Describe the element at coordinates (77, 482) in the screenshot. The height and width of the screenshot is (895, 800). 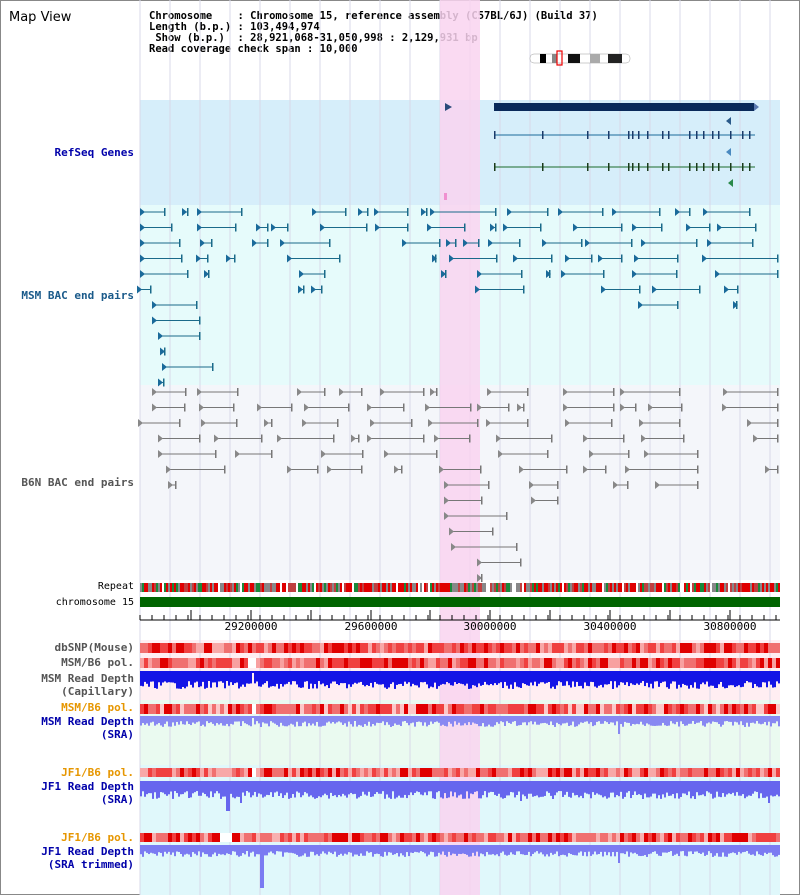
I see `track-label-b6n-bac: B6N BAC end pairs` at that location.